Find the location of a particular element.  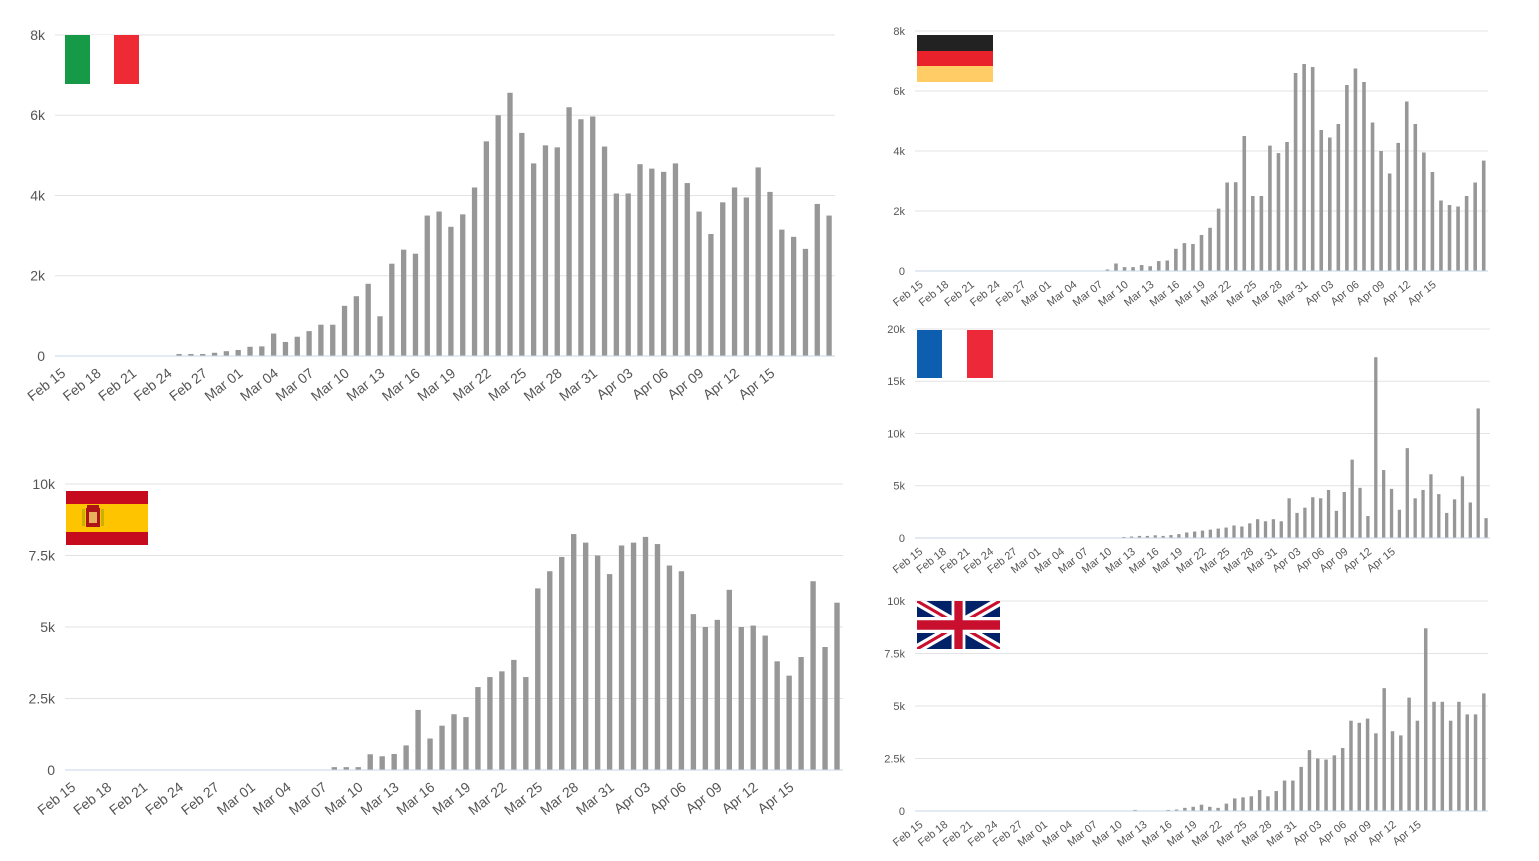

x-tick-label: Apr 15 is located at coordinates (1407, 833).